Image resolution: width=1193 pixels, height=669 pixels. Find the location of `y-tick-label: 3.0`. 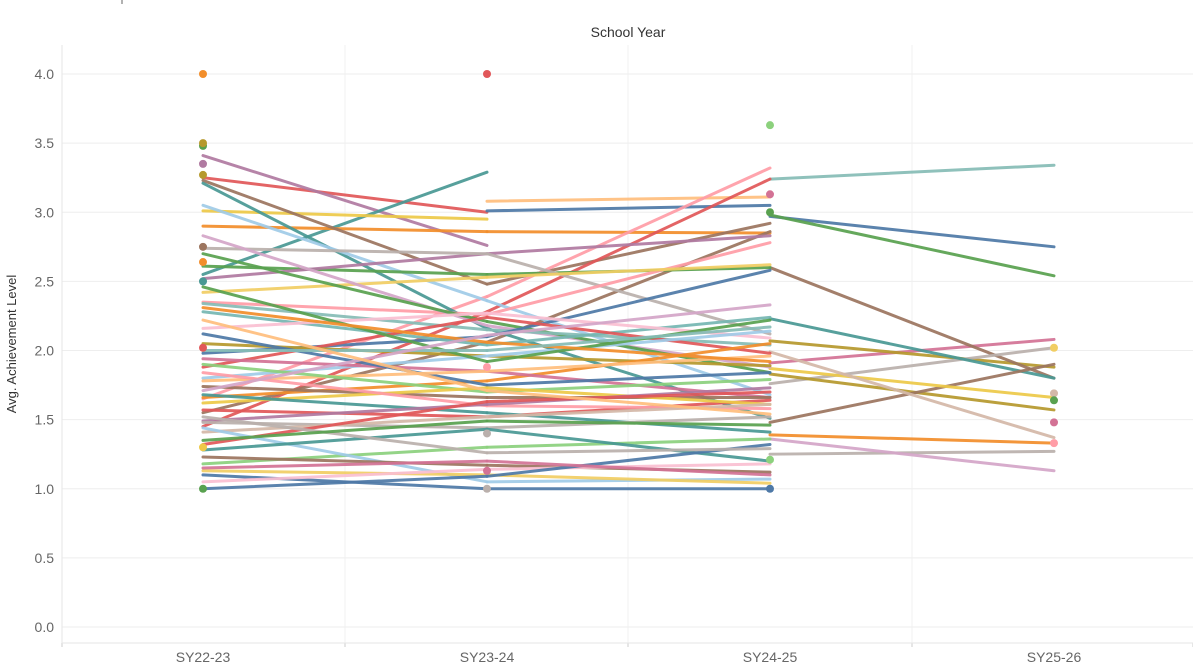

y-tick-label: 3.0 is located at coordinates (45, 212).